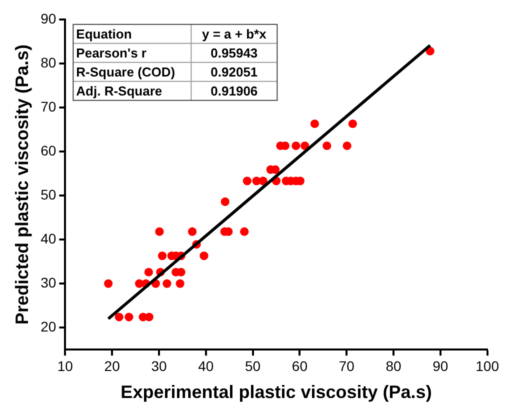  I want to click on x-tick-label: 50, so click(253, 366).